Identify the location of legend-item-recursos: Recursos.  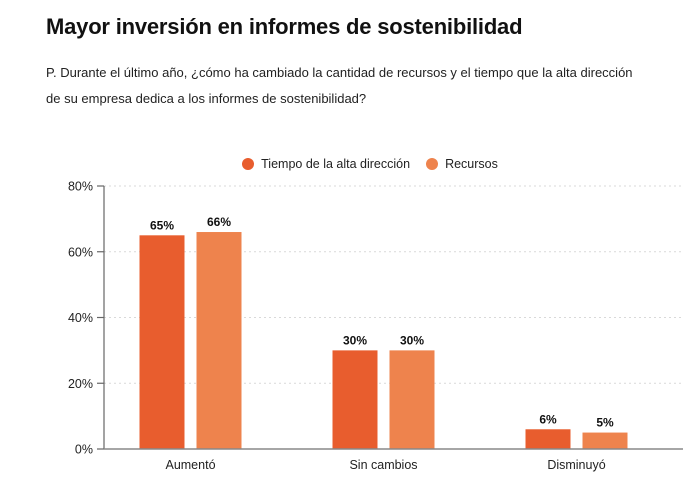
(462, 164).